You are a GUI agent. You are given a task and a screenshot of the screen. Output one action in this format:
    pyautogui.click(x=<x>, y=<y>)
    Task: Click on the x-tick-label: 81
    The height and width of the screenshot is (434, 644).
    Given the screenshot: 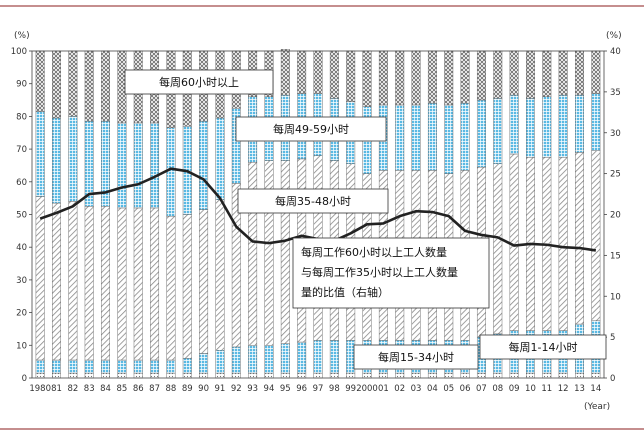 What is the action you would take?
    pyautogui.click(x=56, y=389)
    